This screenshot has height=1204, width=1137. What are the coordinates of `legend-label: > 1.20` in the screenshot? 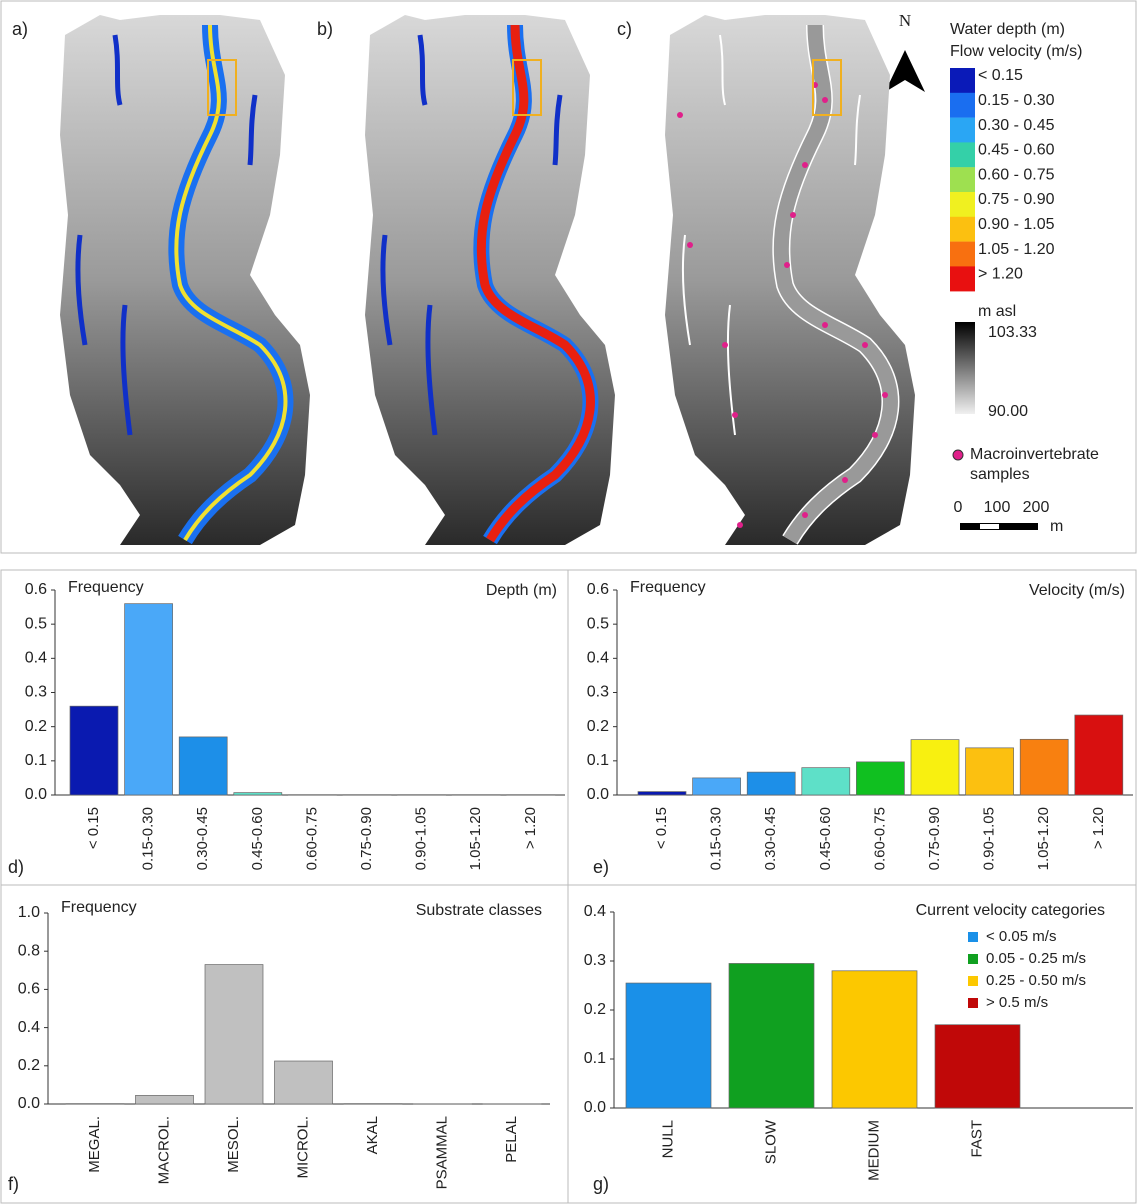 It's located at (1000, 274).